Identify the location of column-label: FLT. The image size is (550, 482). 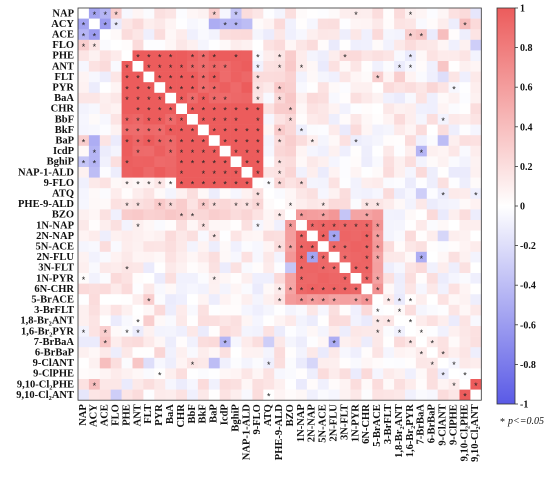
(148, 413).